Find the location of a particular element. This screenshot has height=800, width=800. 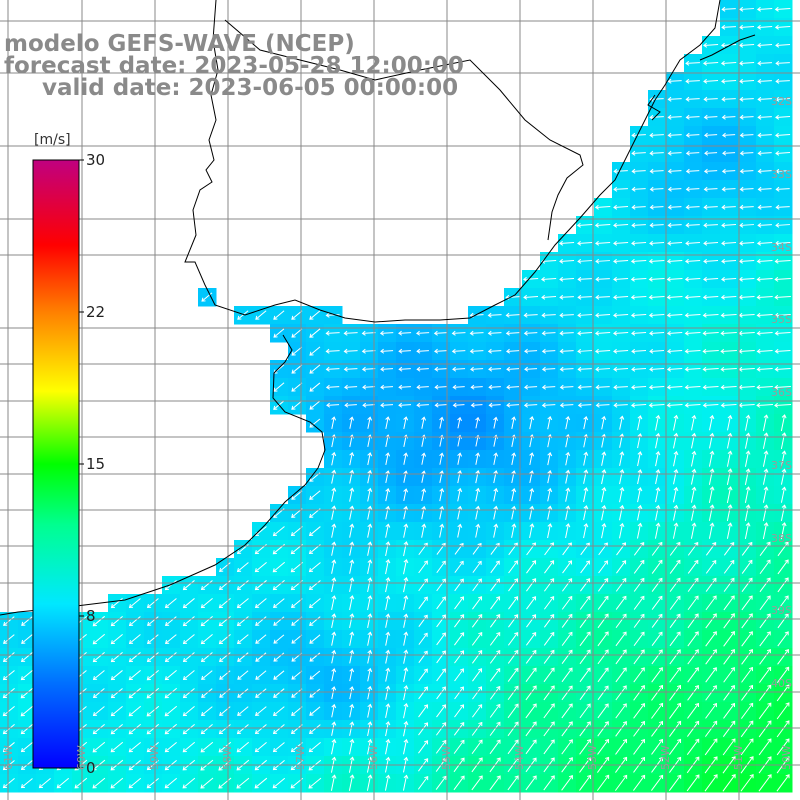

longitude-label: 61W is located at coordinates (8, 757).